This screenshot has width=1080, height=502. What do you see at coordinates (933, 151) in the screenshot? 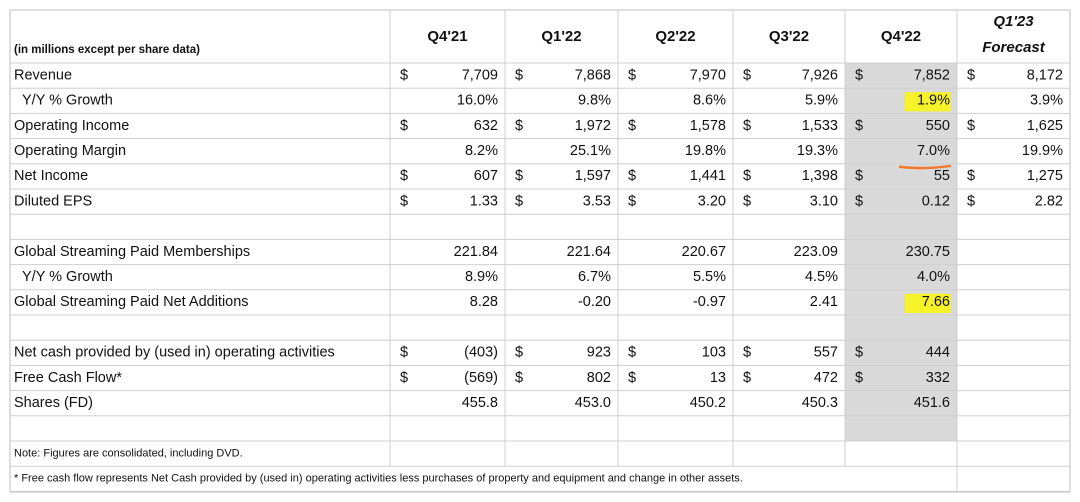
I see `cell-value: 7.0%` at bounding box center [933, 151].